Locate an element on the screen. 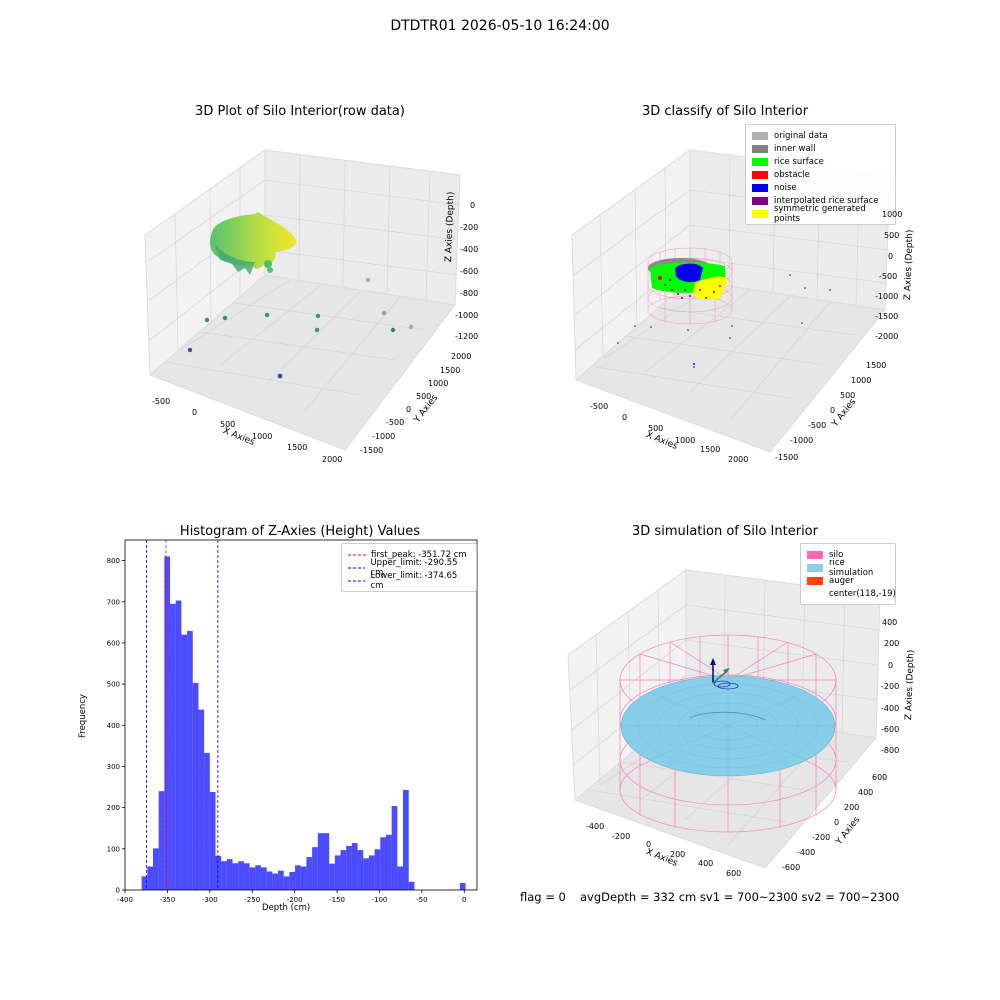 The height and width of the screenshot is (1000, 1000). raw-ztick: -400 is located at coordinates (469, 249).